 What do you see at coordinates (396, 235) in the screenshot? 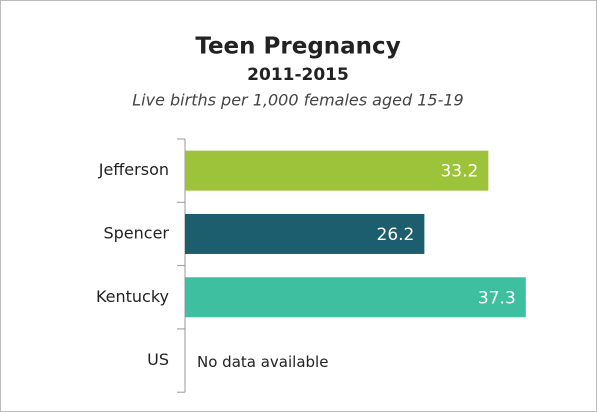
I see `value-label: 26.2` at bounding box center [396, 235].